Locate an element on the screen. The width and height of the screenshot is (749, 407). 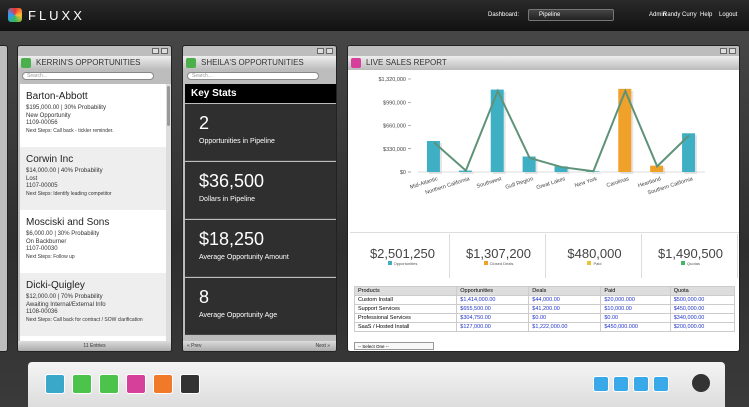
cell: $304,750.00 is located at coordinates (493, 318).